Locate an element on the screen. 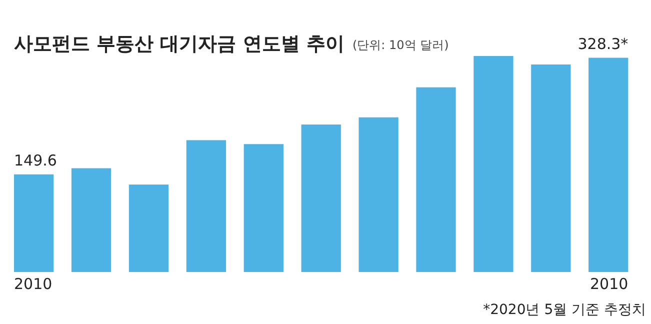  data-label: 149.6 is located at coordinates (35, 160).